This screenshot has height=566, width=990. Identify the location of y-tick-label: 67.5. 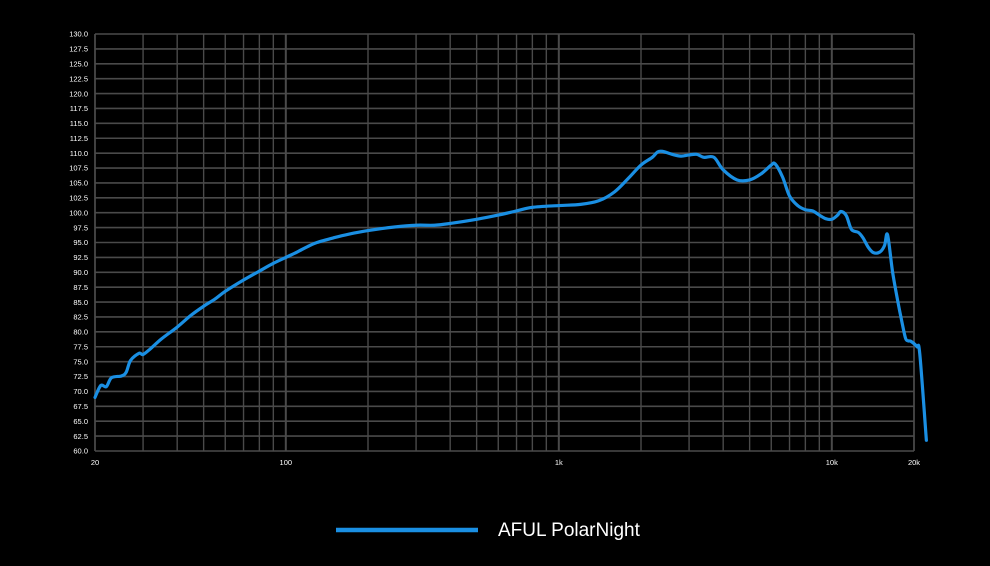
(80, 406).